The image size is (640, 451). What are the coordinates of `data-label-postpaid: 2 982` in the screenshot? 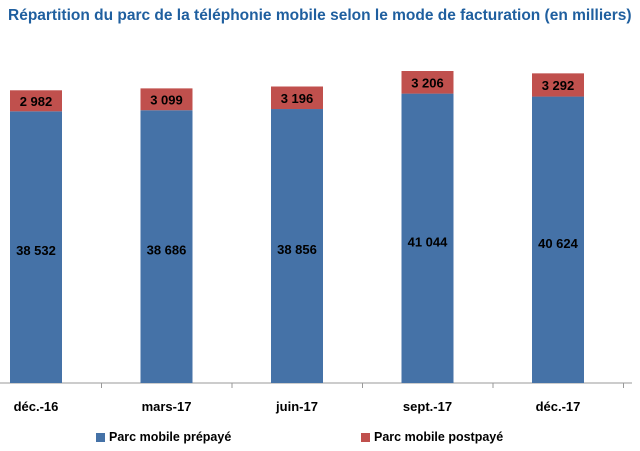 It's located at (36, 101).